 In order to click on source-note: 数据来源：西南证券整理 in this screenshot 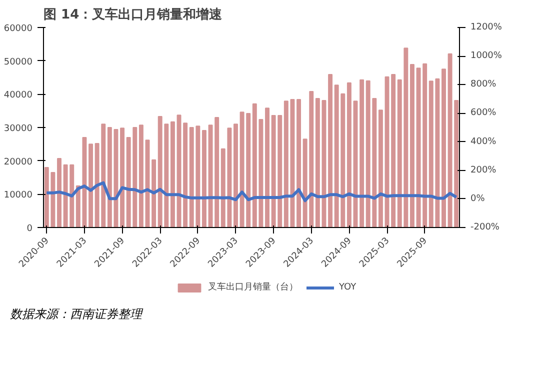, I will do `click(76, 314)`.